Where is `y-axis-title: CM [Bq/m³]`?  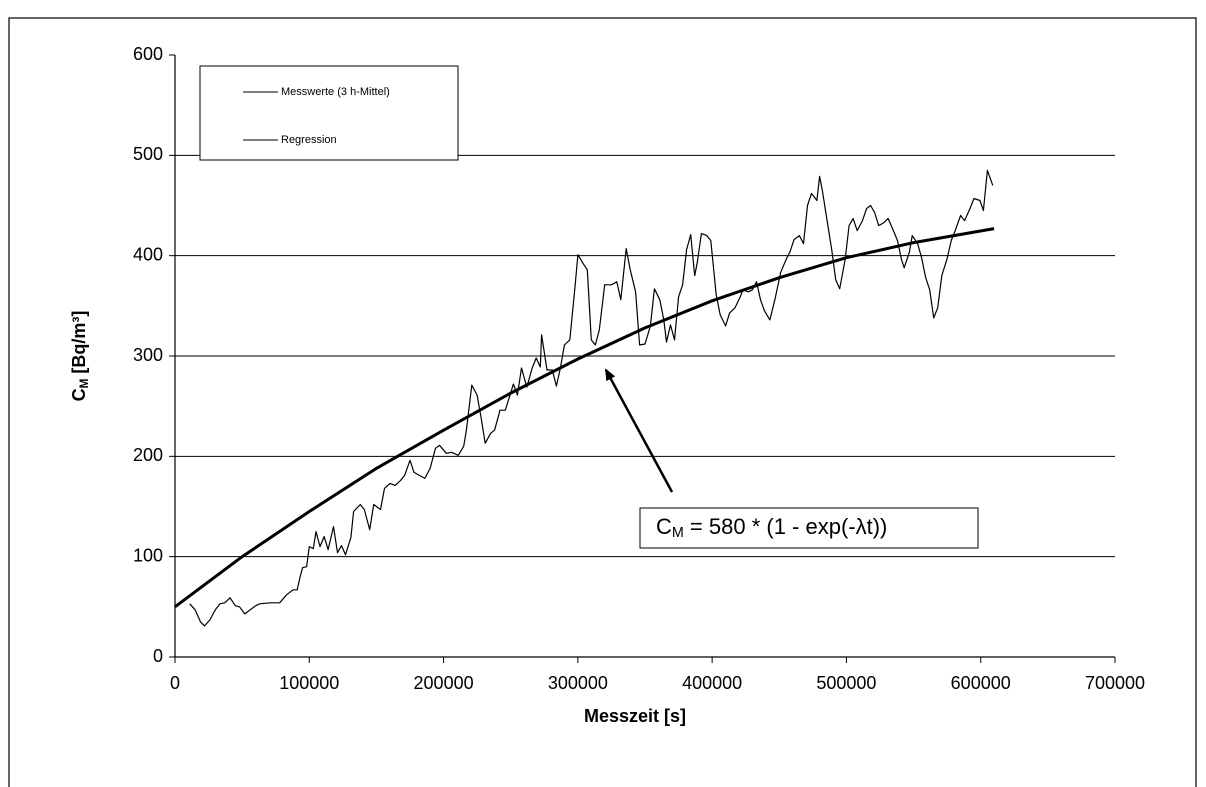 y-axis-title: CM [Bq/m³] is located at coordinates (80, 356).